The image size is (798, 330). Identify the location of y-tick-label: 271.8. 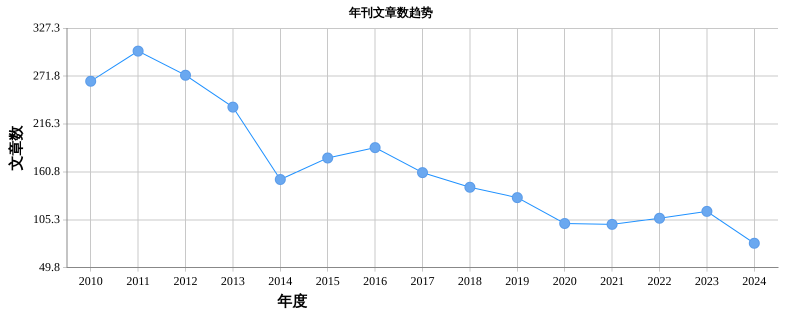
(46, 75).